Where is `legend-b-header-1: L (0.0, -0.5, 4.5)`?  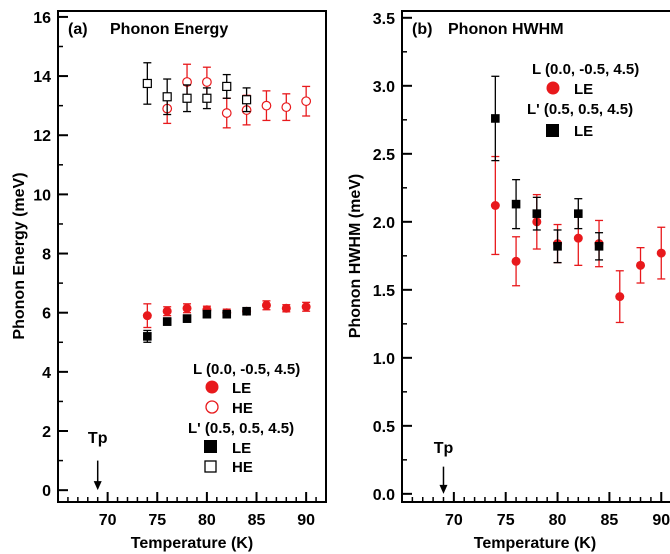 legend-b-header-1: L (0.0, -0.5, 4.5) is located at coordinates (585, 69).